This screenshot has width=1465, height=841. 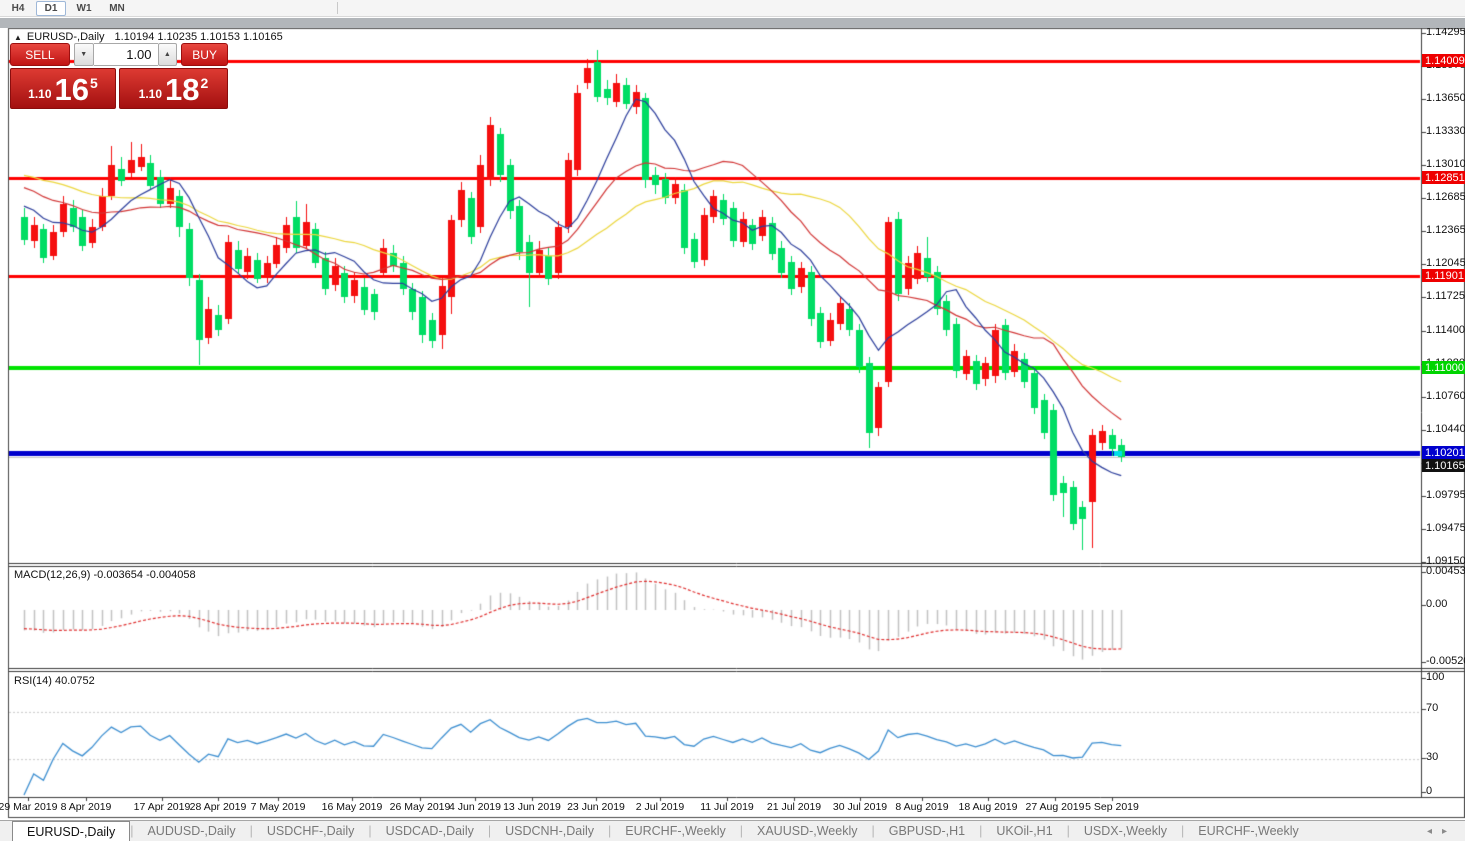 I want to click on chart-tab-audusd-daily: AUDUSD-,Daily, so click(x=191, y=831).